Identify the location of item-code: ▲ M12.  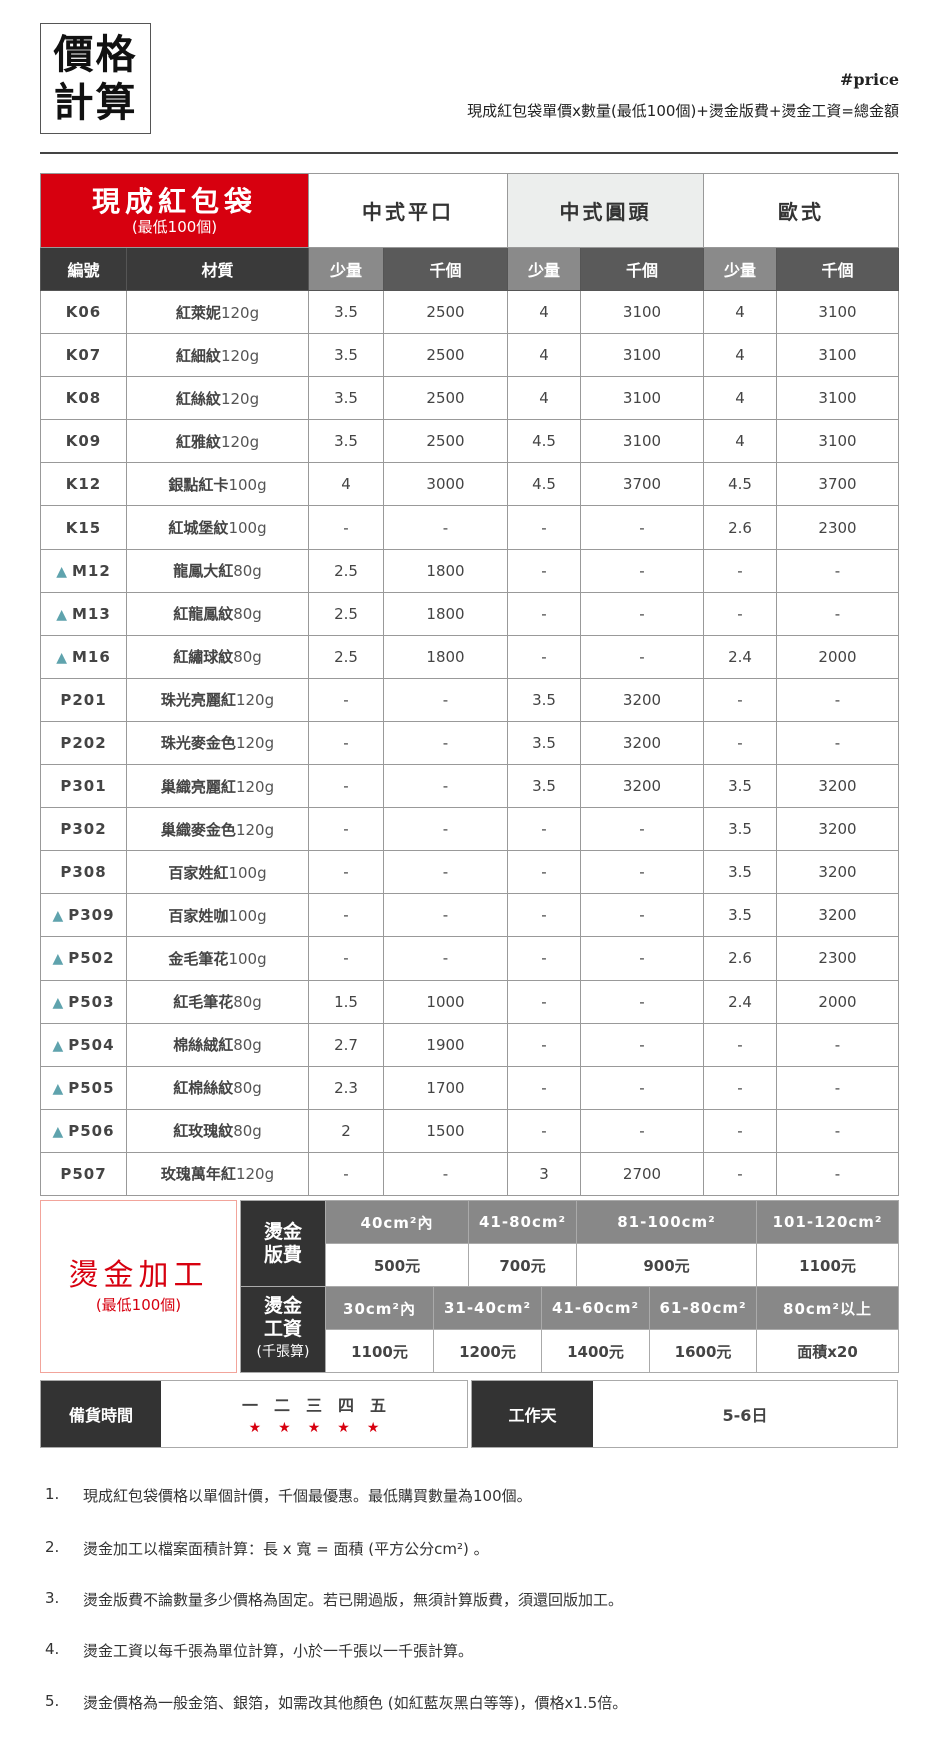
(83, 570).